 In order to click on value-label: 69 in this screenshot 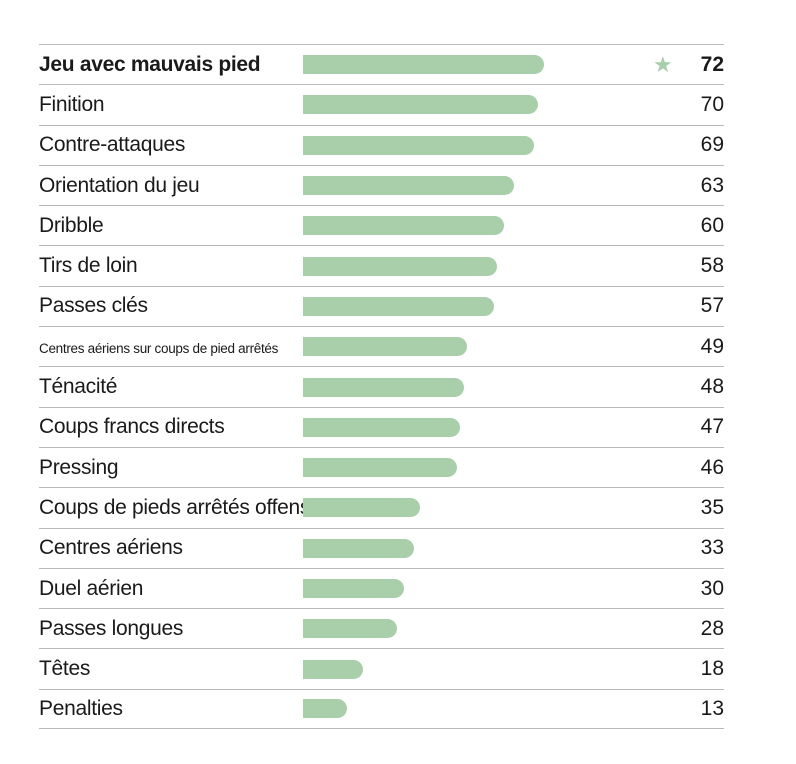, I will do `click(712, 145)`.